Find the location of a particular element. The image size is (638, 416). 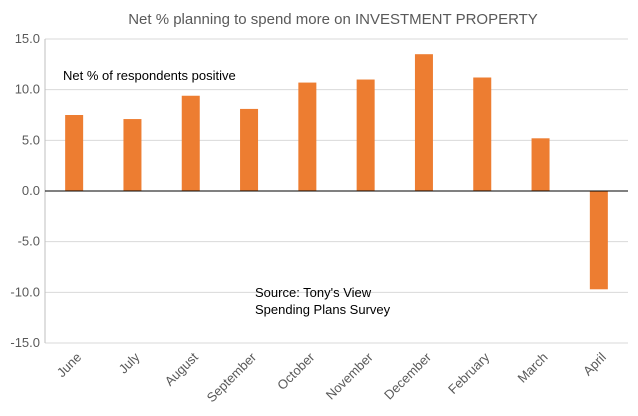

bar-october is located at coordinates (307, 136).